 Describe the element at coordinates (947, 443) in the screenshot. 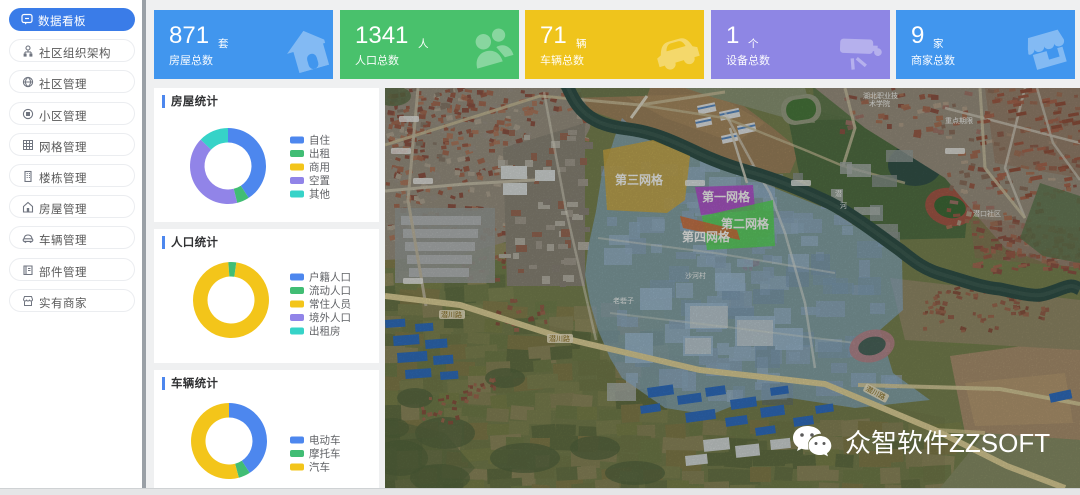

I see `svg-text: 众智软件ZZSOFT` at that location.